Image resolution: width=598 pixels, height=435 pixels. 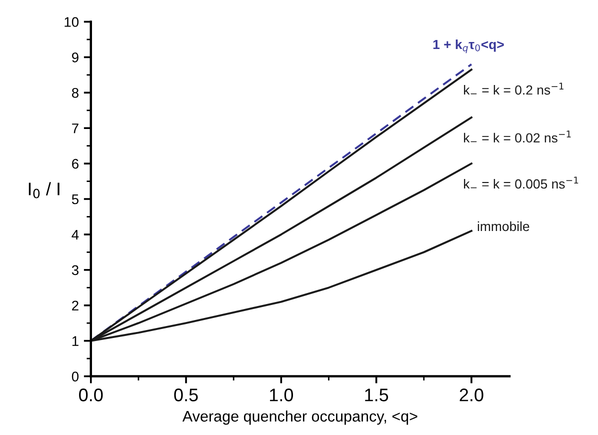 What do you see at coordinates (472, 395) in the screenshot?
I see `x-tick-label: 2.0` at bounding box center [472, 395].